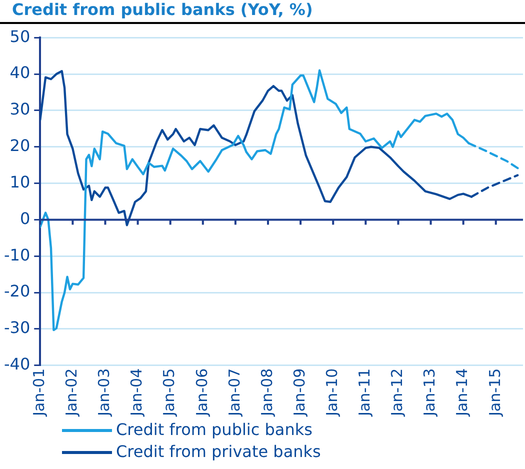  Describe the element at coordinates (20, 146) in the screenshot. I see `y-tick-label: 20` at that location.